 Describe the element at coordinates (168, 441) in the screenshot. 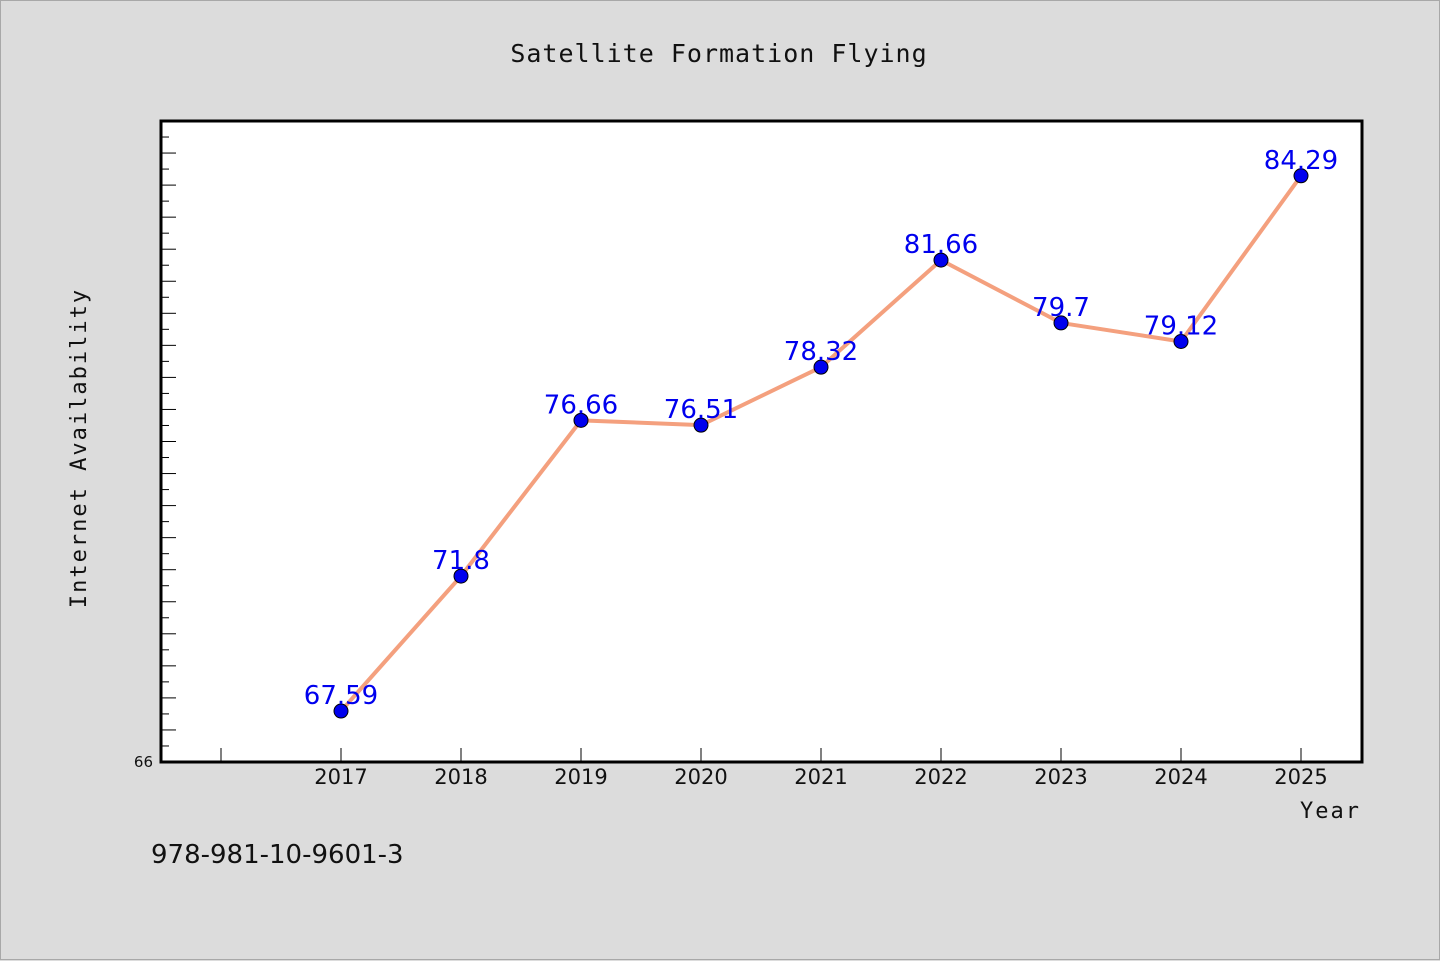

I see `y-axis-ticks` at that location.